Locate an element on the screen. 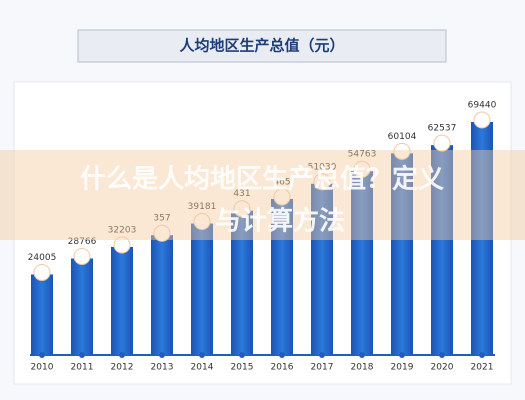 This screenshot has width=525, height=400. x-tick-label: 2016 is located at coordinates (282, 368).